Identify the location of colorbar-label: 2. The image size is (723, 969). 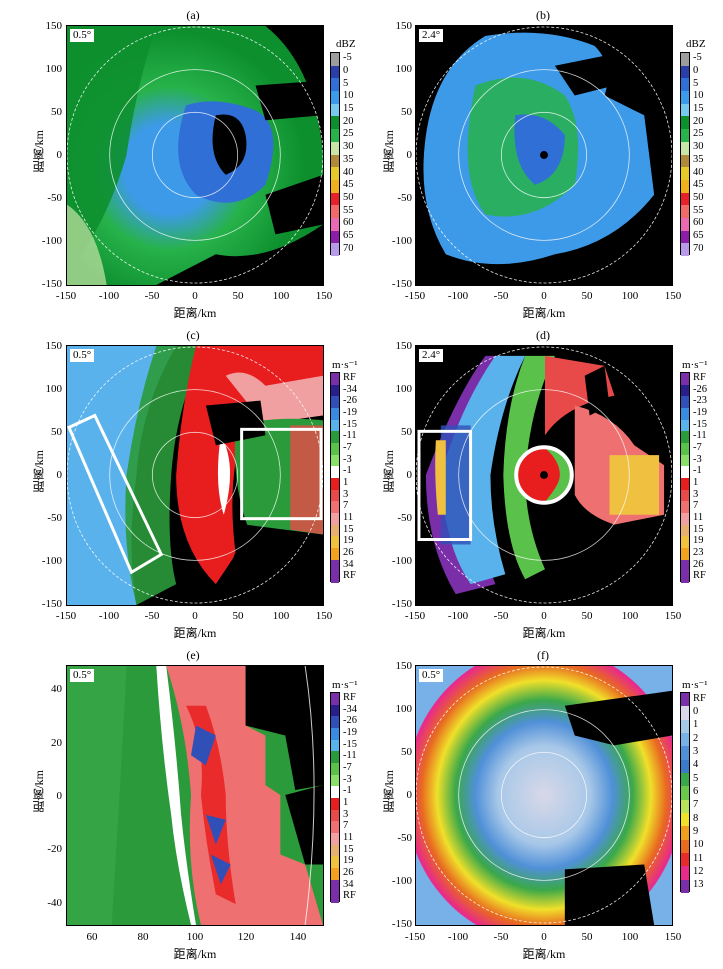
(696, 738).